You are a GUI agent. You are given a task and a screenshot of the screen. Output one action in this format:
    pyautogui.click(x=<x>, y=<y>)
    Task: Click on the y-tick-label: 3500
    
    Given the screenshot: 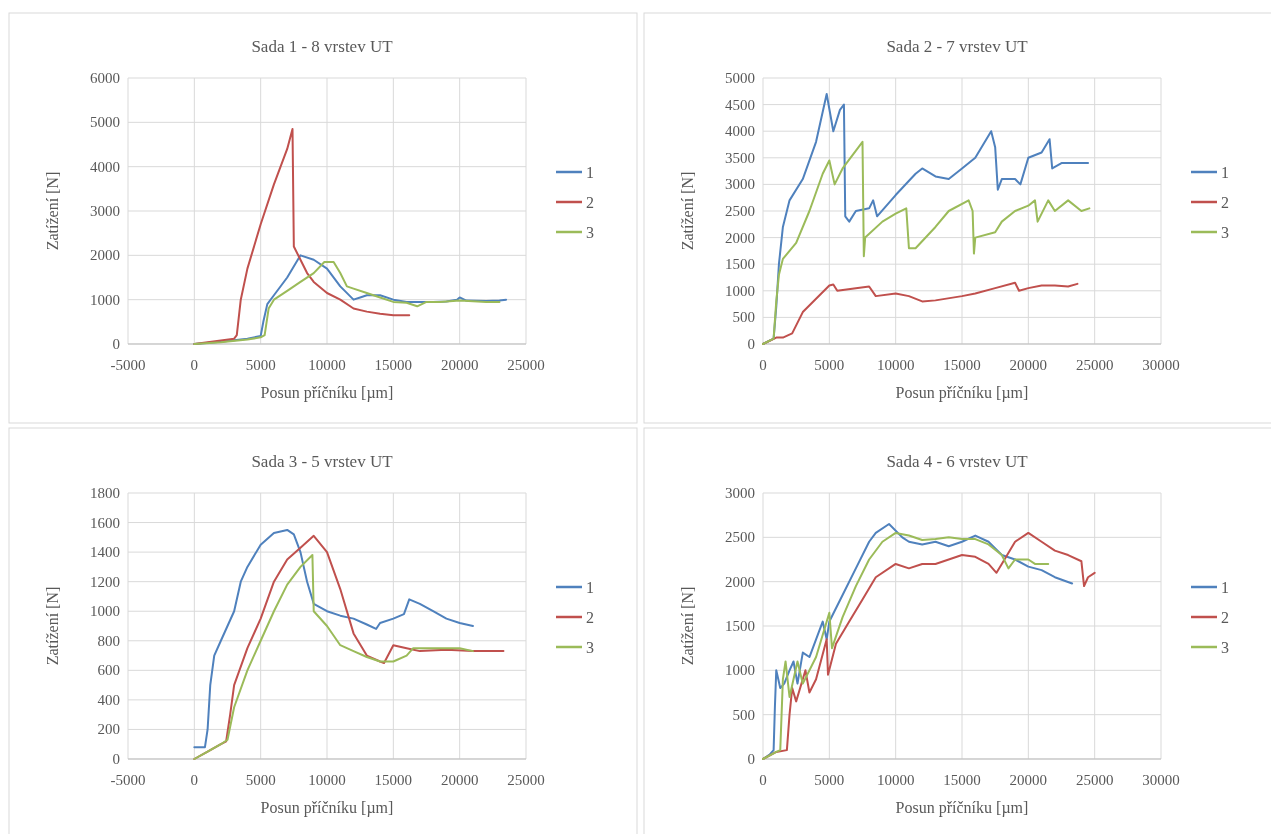 What is the action you would take?
    pyautogui.click(x=740, y=157)
    